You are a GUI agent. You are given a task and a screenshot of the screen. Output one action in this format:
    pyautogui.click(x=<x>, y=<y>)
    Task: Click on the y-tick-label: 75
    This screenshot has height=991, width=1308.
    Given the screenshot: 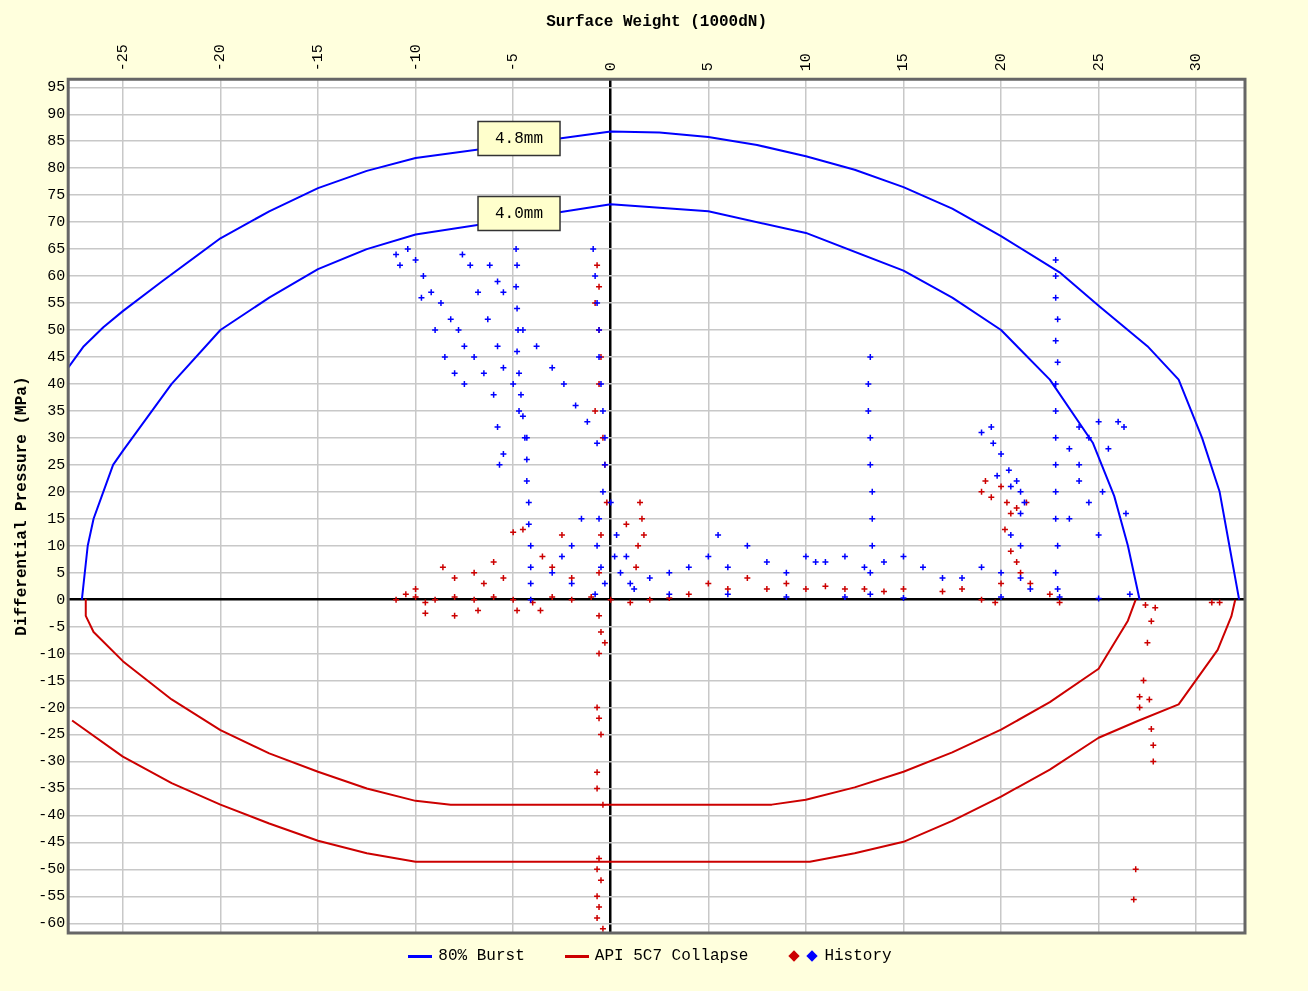 What is the action you would take?
    pyautogui.click(x=56, y=196)
    